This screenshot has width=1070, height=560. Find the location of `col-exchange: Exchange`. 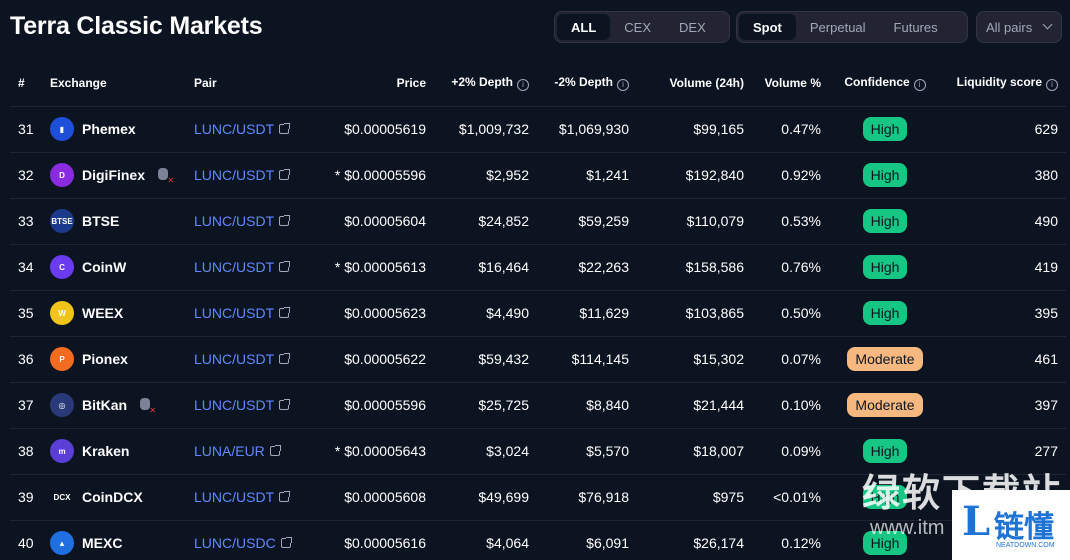

col-exchange: Exchange is located at coordinates (114, 83).